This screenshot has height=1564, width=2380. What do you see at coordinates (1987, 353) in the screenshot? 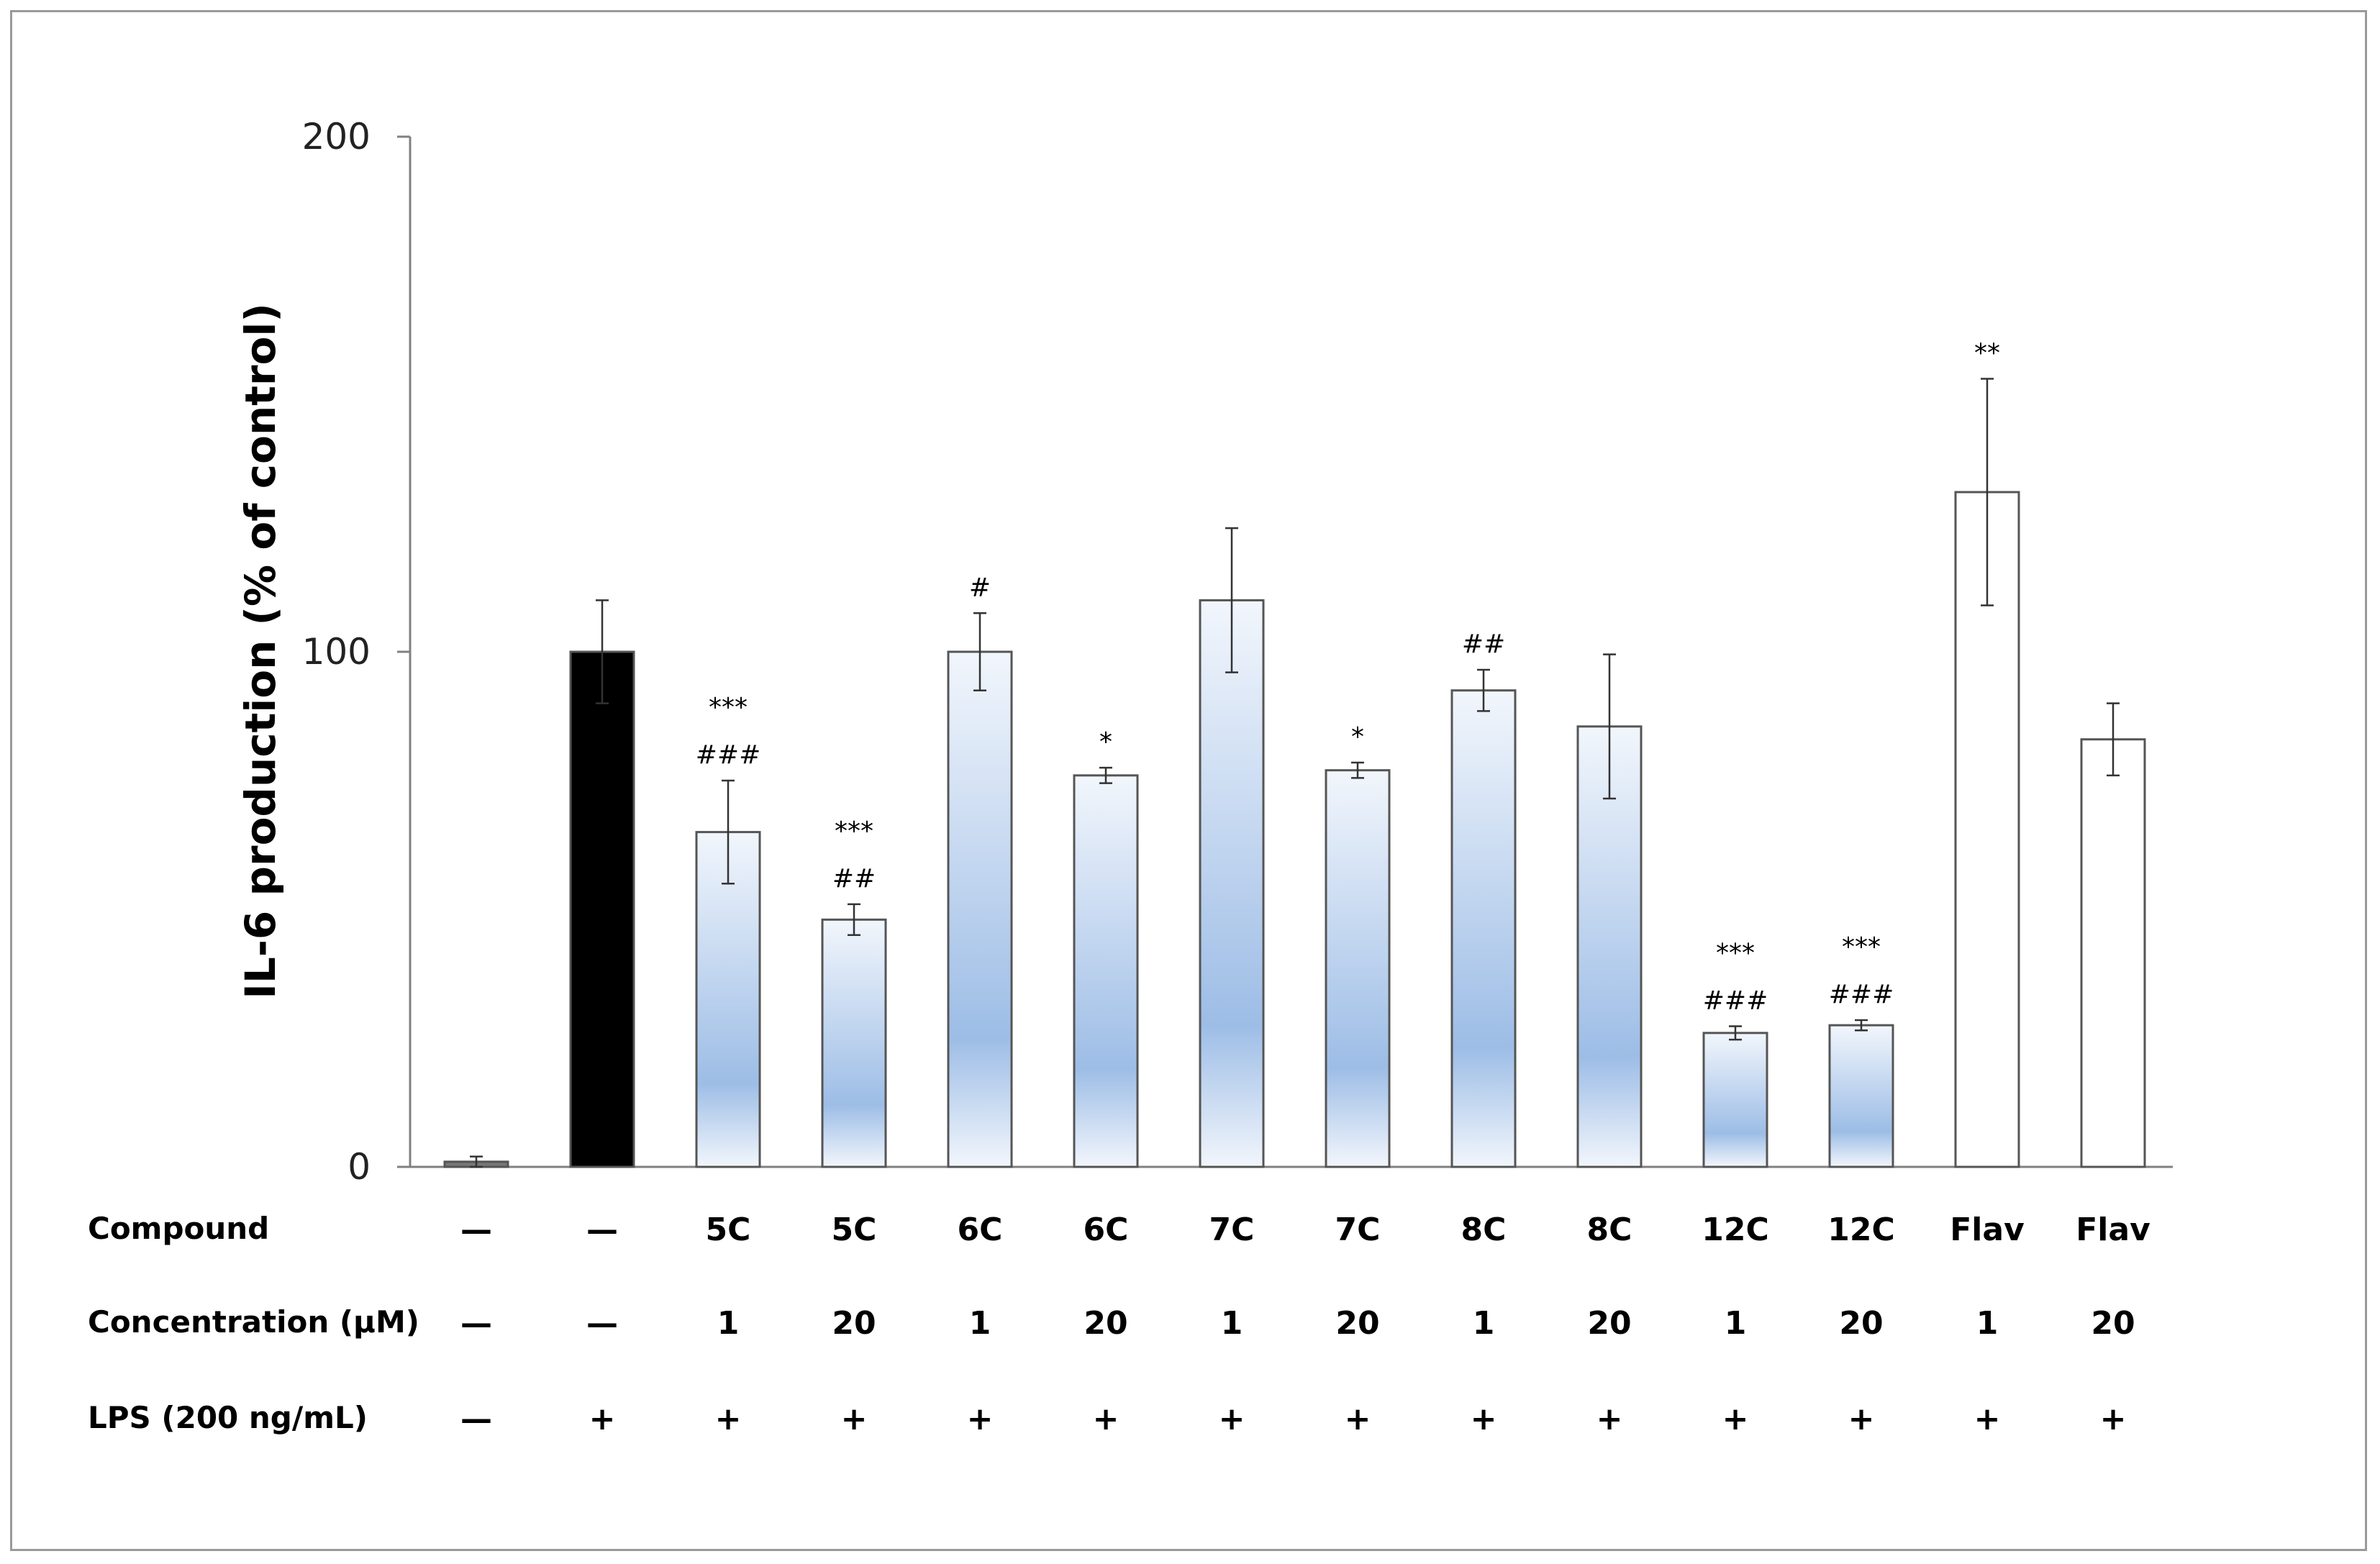
I see `significance-mark: **` at bounding box center [1987, 353].